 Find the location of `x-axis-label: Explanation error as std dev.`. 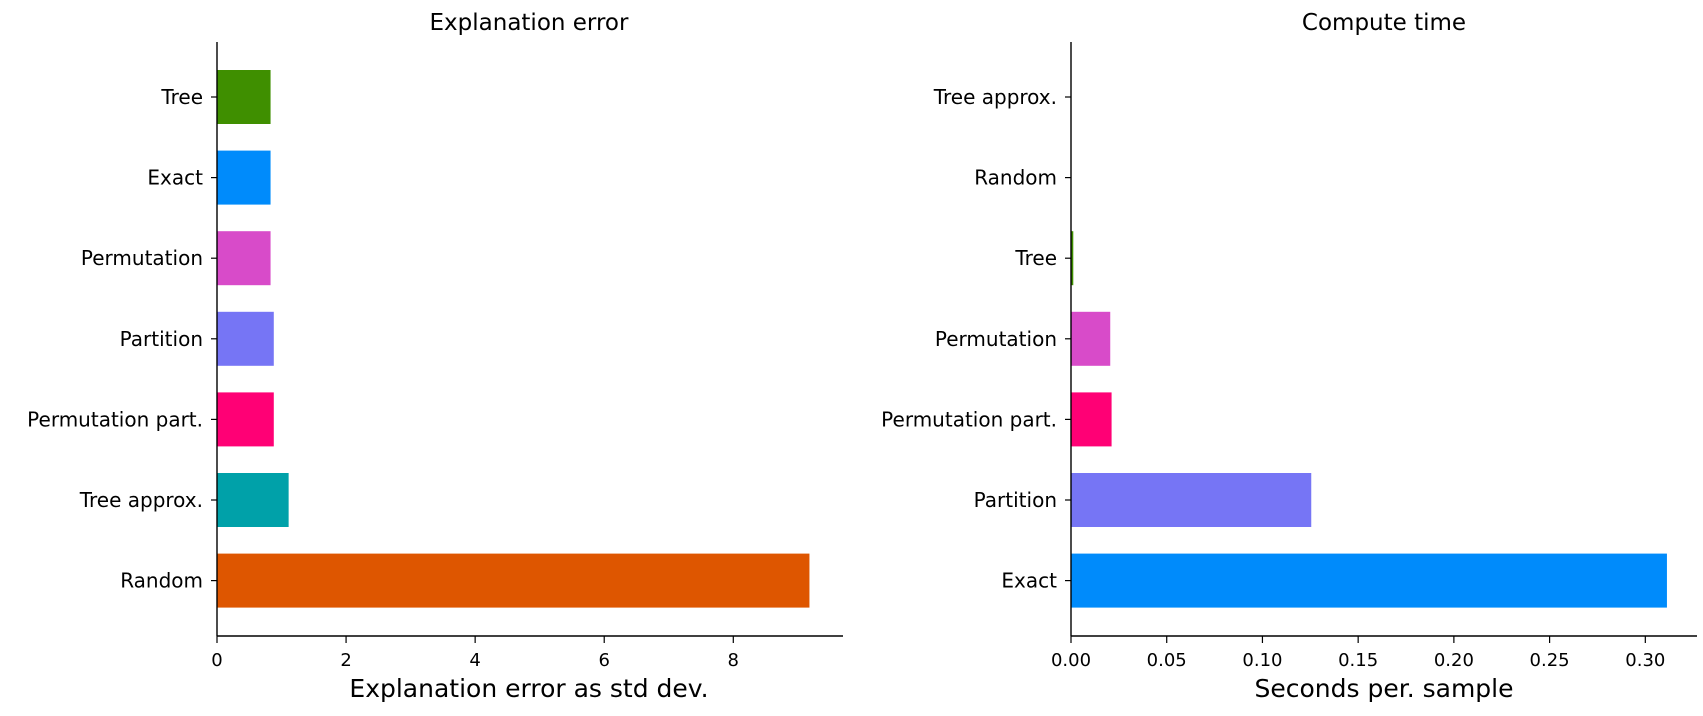

x-axis-label: Explanation error as std dev. is located at coordinates (528, 688).